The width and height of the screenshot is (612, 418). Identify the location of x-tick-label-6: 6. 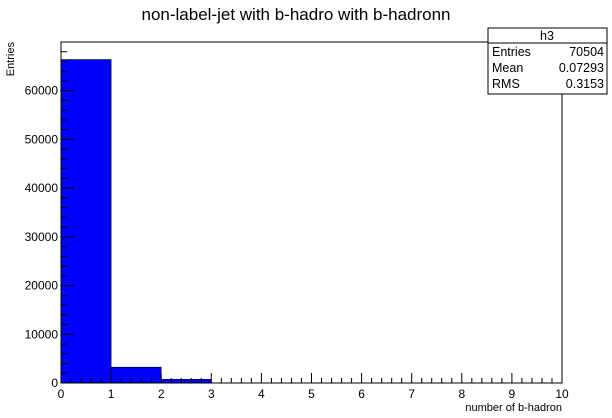
(361, 394).